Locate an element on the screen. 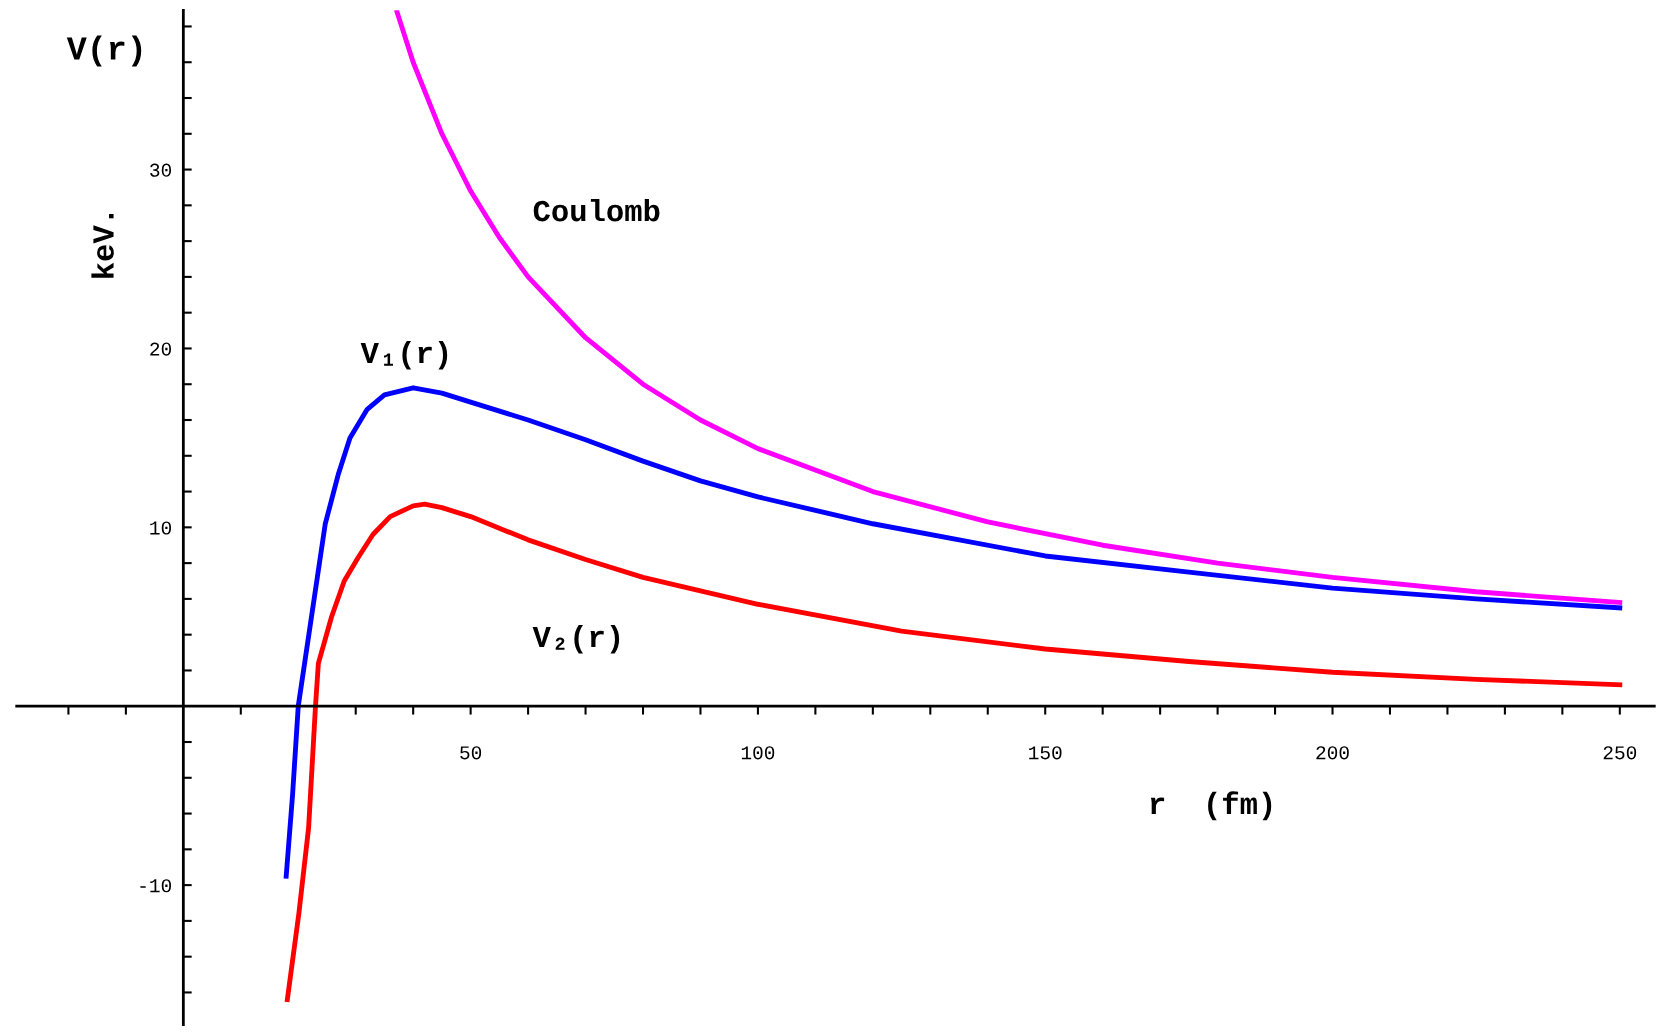 Image resolution: width=1671 pixels, height=1035 pixels. series-label: V₂(r) is located at coordinates (576, 639).